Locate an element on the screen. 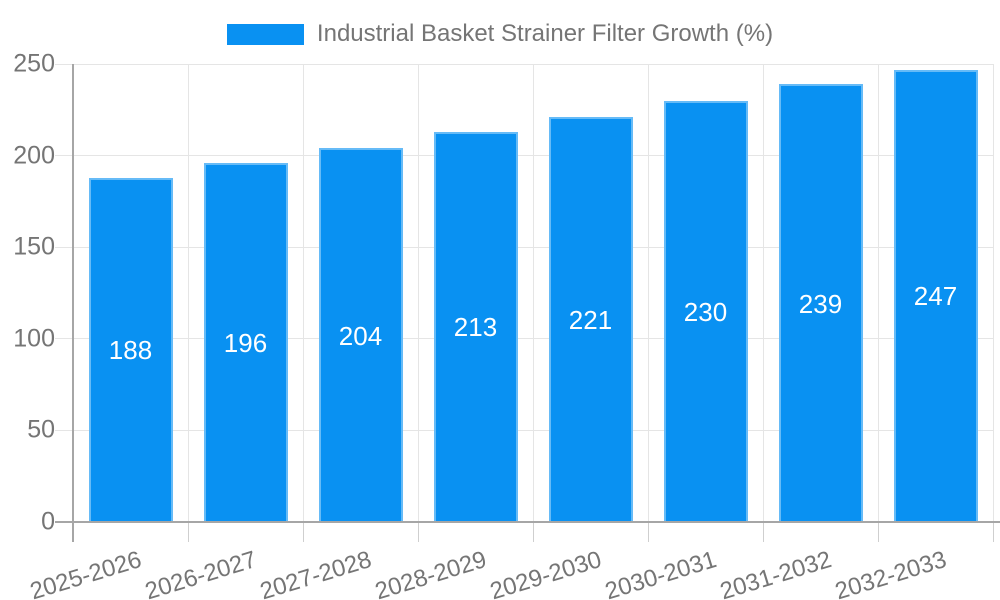 Image resolution: width=1000 pixels, height=600 pixels. x-tick-label: 2027-2028 is located at coordinates (315, 573).